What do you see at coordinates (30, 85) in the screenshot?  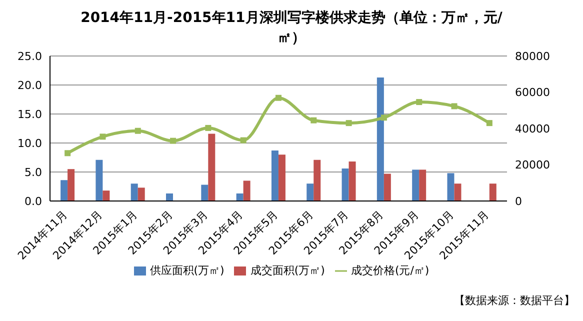 I see `y-tick-label: 20.0` at bounding box center [30, 85].